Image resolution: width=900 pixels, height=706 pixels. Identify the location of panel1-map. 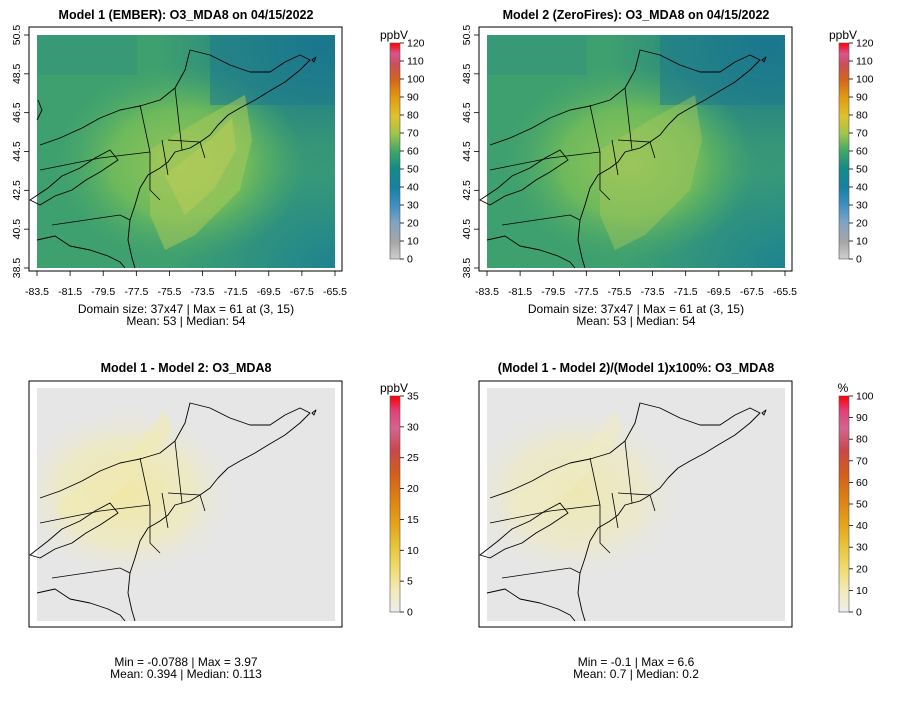
(182, 152).